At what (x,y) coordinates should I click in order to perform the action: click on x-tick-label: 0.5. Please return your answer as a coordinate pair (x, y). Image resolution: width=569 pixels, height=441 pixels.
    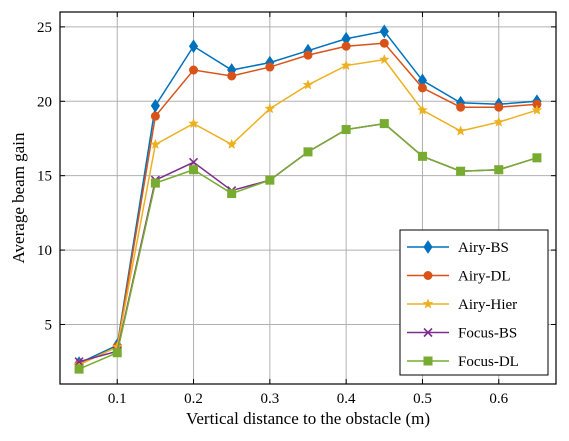
    Looking at the image, I should click on (422, 399).